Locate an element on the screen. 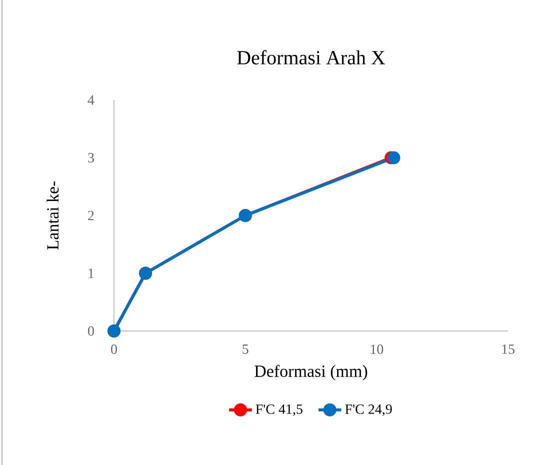 The image size is (545, 465). y-axis-title: Lantai ke- is located at coordinates (52, 215).